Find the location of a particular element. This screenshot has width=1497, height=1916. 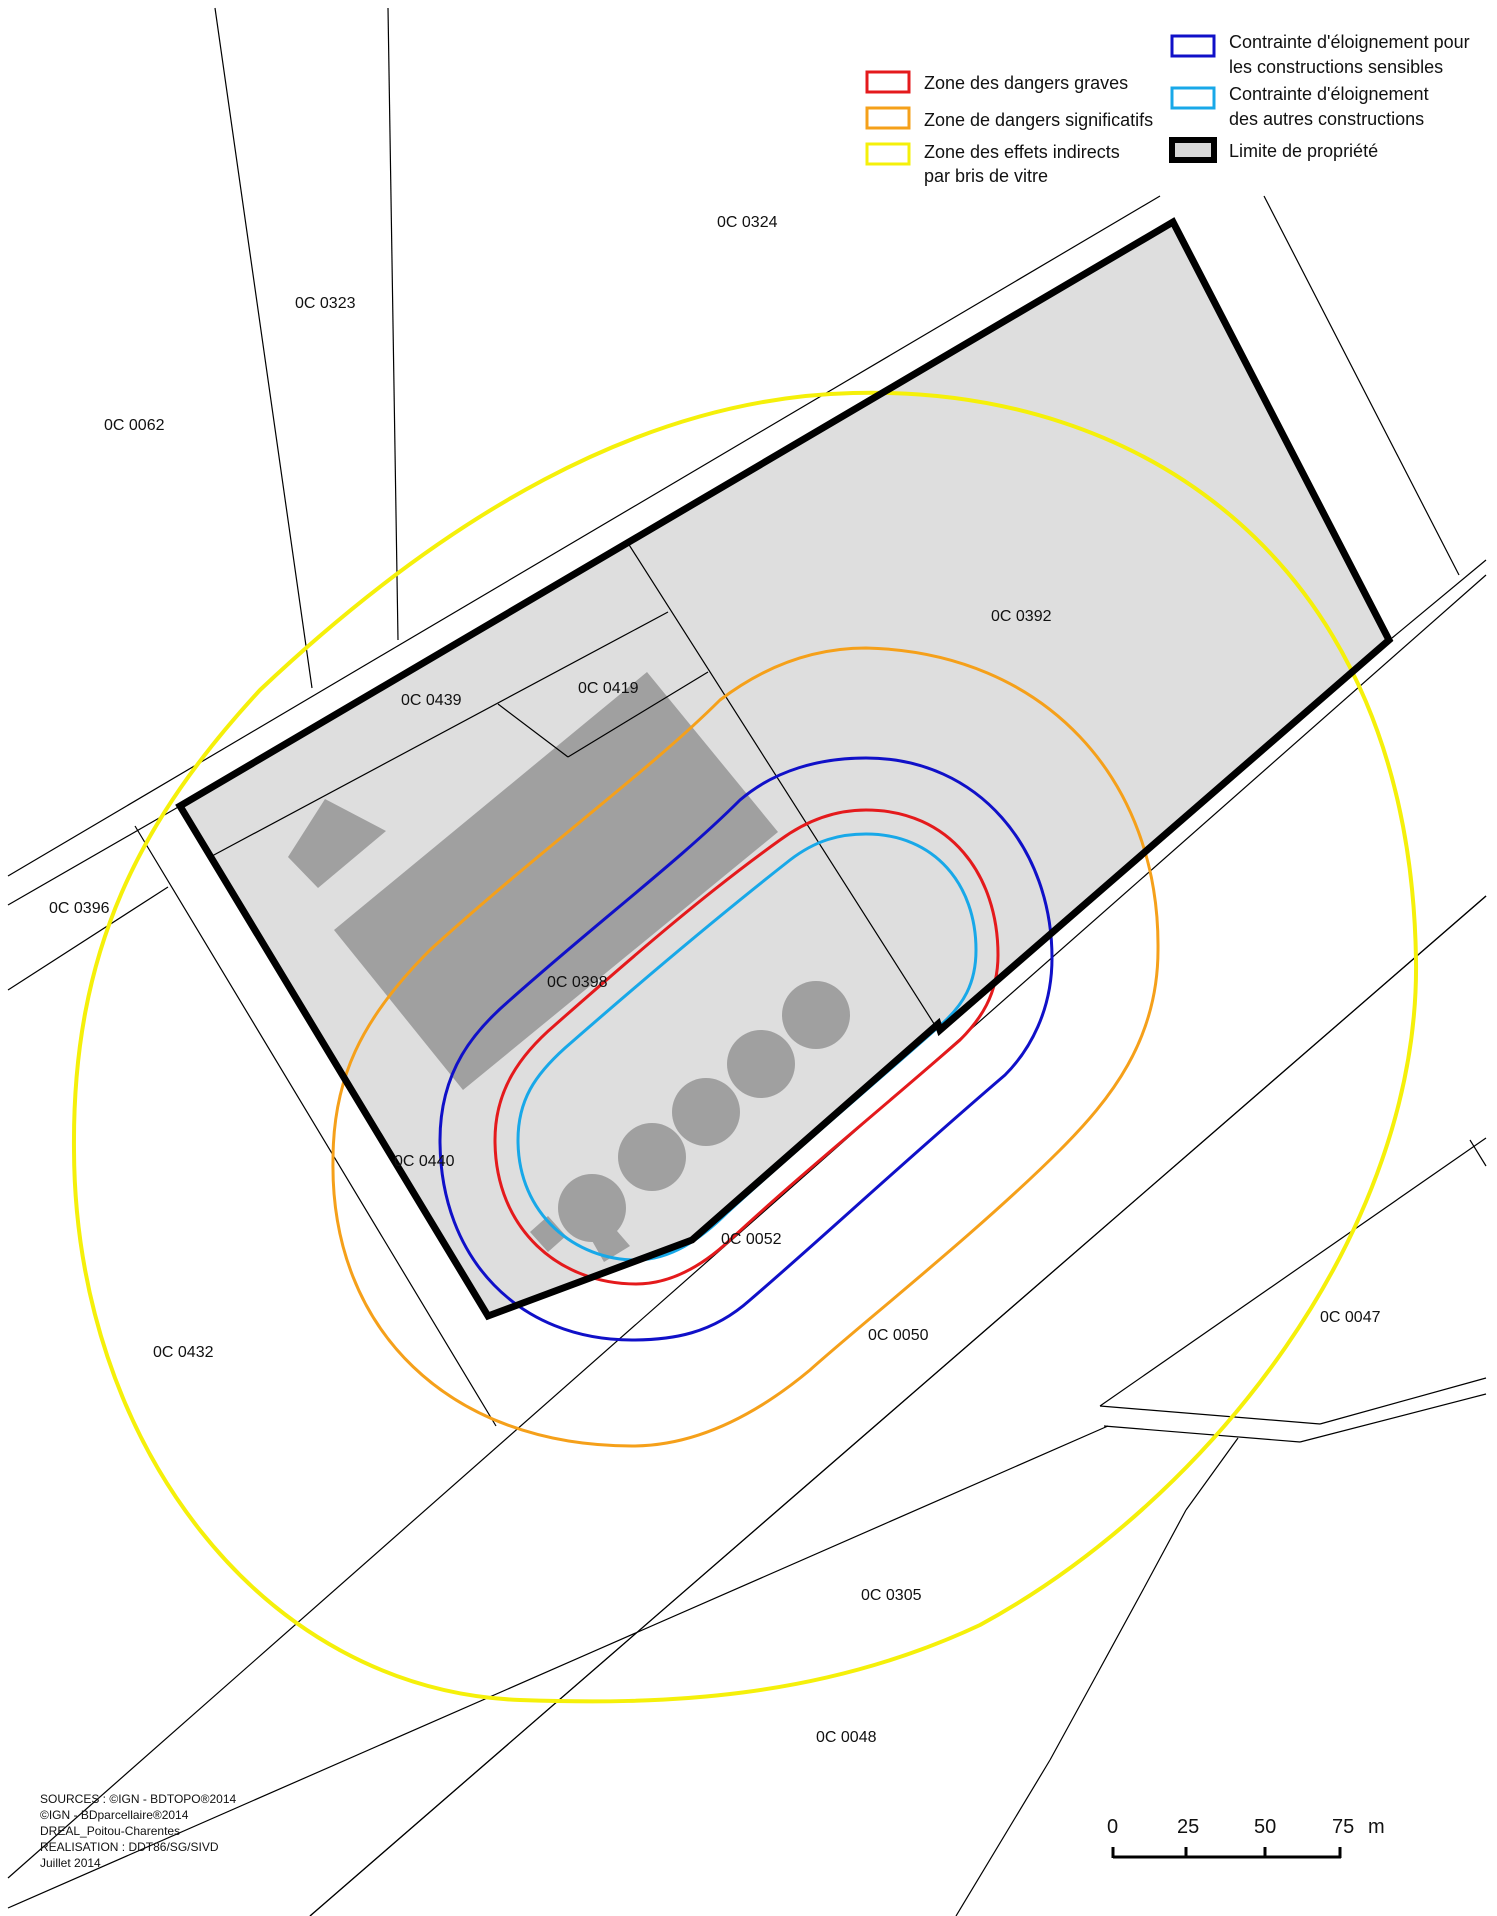

legend-swatch-dangers-graves is located at coordinates (888, 82).